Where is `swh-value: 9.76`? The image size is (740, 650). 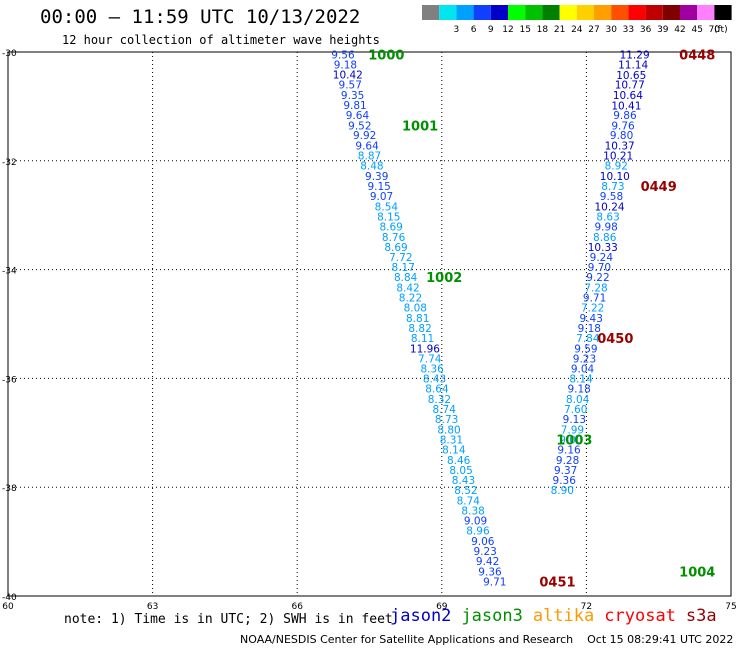 swh-value: 9.76 is located at coordinates (623, 126).